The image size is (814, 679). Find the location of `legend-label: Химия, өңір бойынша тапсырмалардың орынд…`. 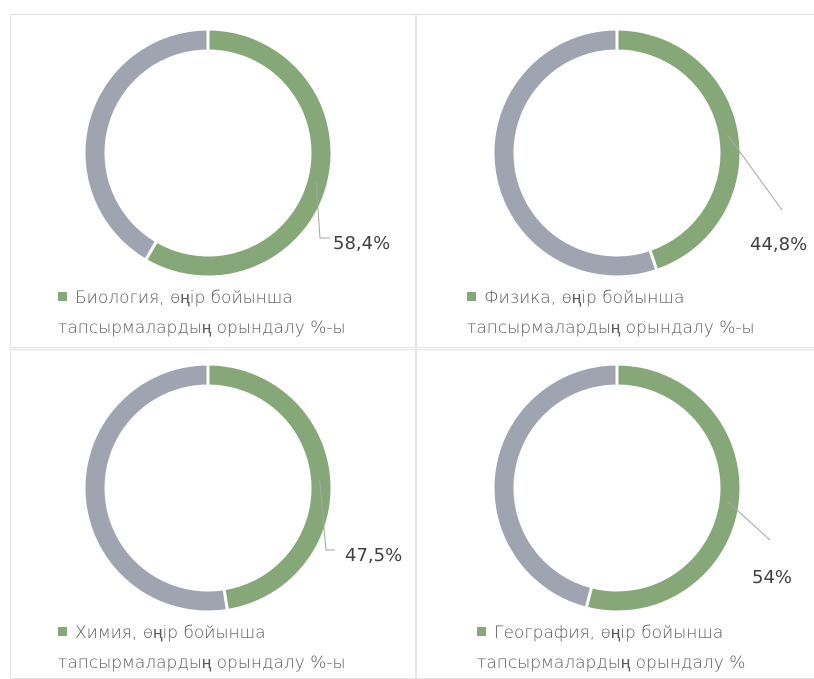

legend-label: Химия, өңір бойынша тапсырмалардың орынд… is located at coordinates (202, 648).